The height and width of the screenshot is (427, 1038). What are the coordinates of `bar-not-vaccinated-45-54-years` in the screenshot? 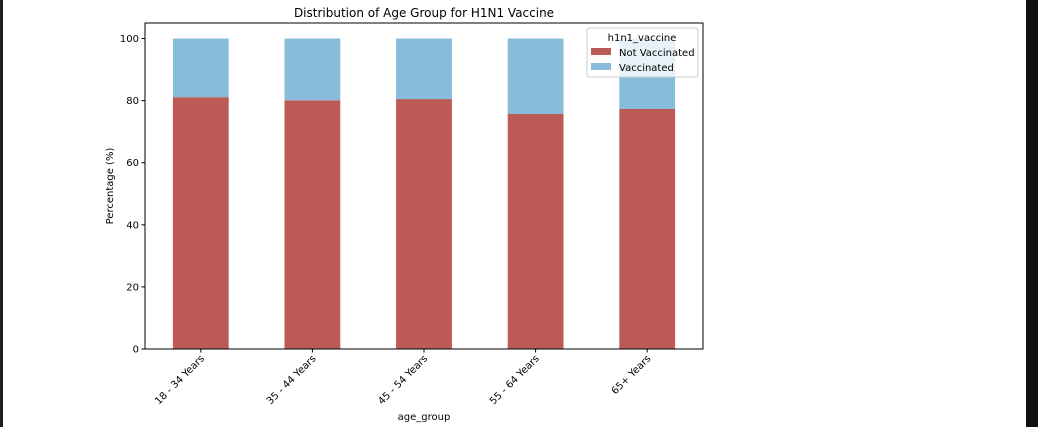 It's located at (424, 224).